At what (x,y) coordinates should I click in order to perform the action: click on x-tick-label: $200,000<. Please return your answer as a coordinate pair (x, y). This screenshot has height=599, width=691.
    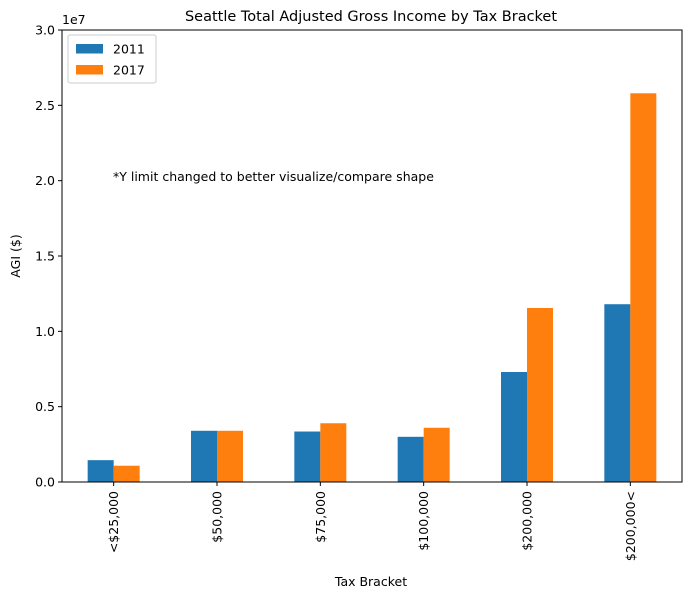
    Looking at the image, I should click on (630, 526).